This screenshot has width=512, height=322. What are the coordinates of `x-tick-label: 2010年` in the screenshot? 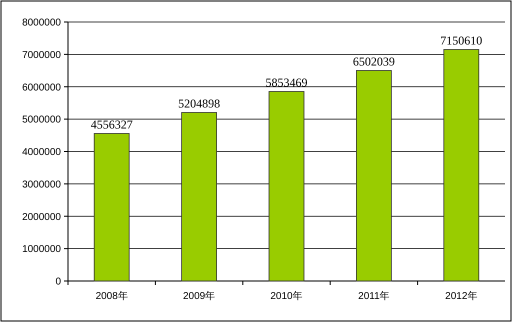 It's located at (286, 296).